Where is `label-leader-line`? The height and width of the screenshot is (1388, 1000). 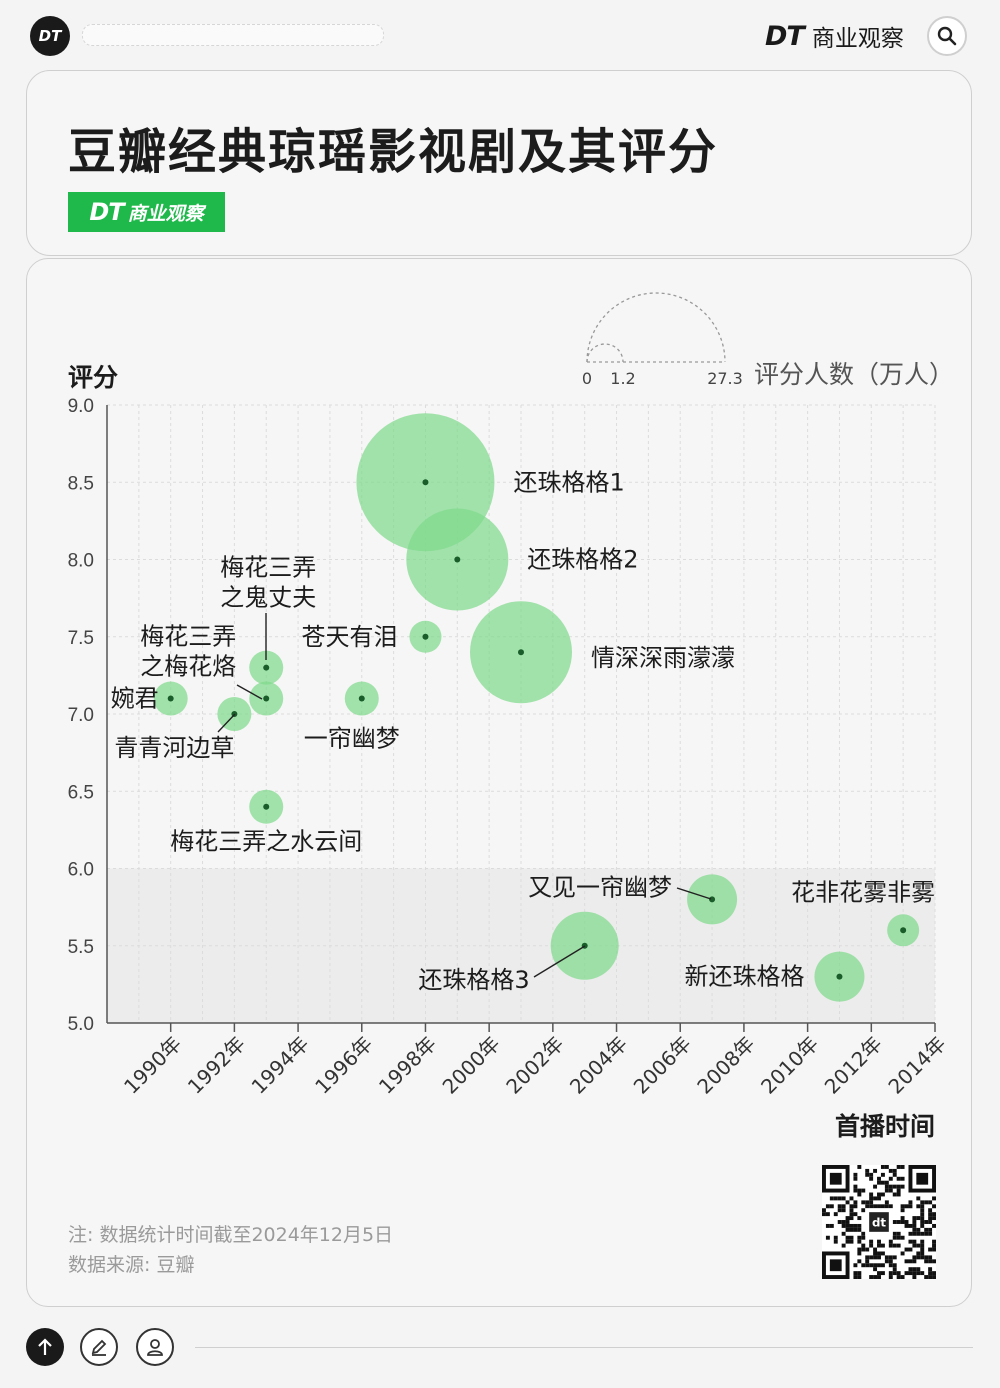 label-leader-line is located at coordinates (694, 893).